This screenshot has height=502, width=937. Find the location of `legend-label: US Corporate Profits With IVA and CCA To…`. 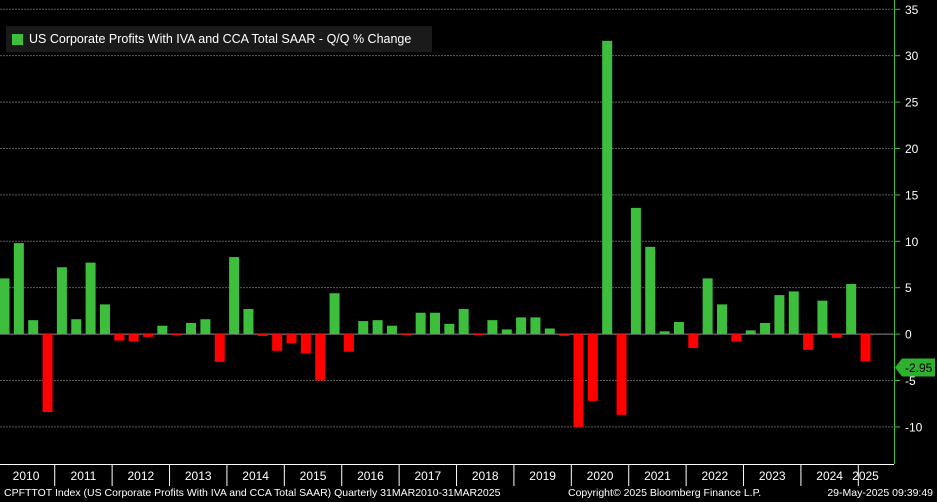

legend-label: US Corporate Profits With IVA and CCA To… is located at coordinates (220, 39).